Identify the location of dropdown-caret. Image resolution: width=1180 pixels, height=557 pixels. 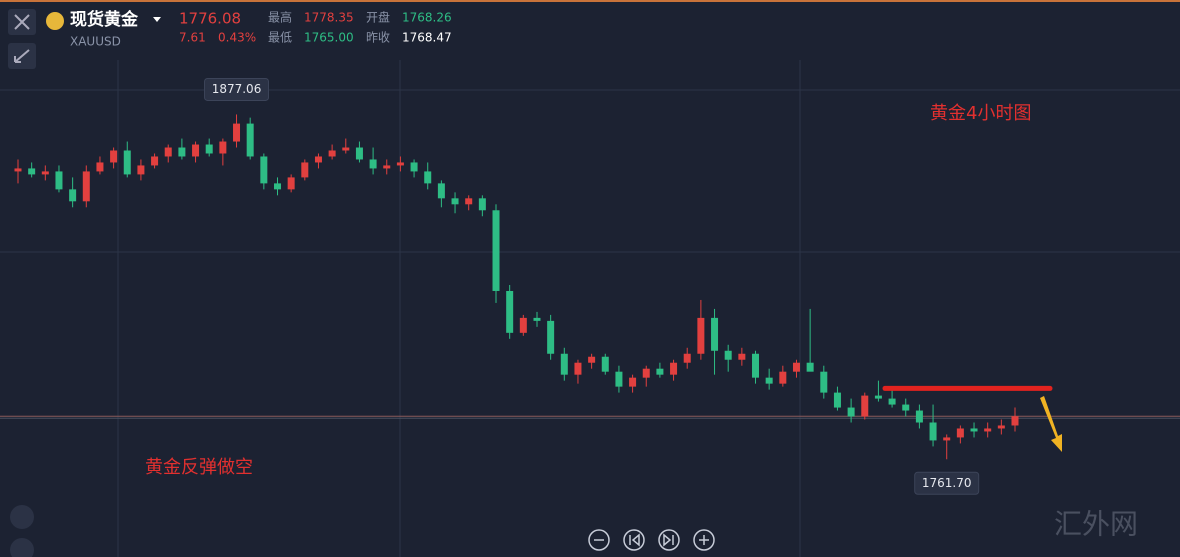
(157, 19).